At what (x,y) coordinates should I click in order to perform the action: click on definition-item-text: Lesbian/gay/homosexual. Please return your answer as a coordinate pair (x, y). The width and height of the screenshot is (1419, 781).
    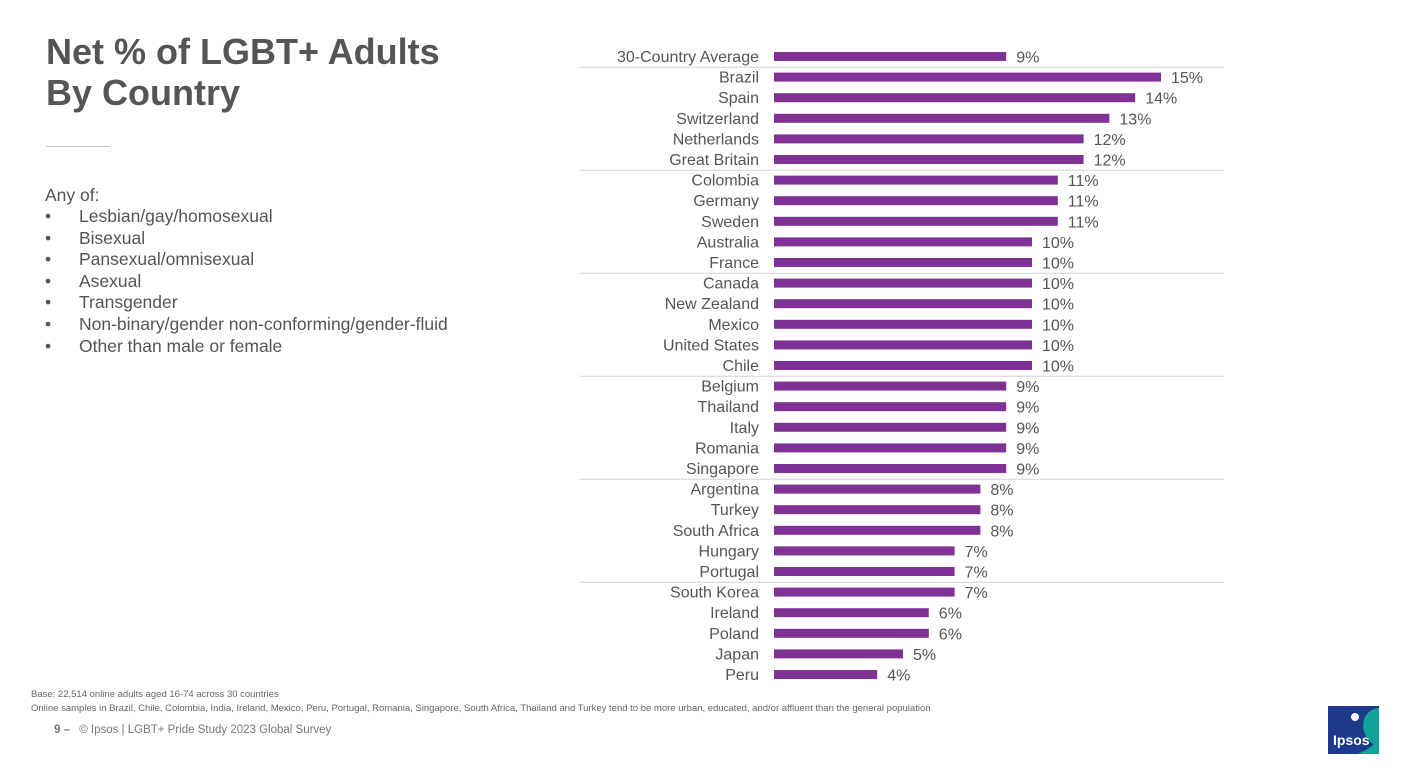
    Looking at the image, I should click on (176, 216).